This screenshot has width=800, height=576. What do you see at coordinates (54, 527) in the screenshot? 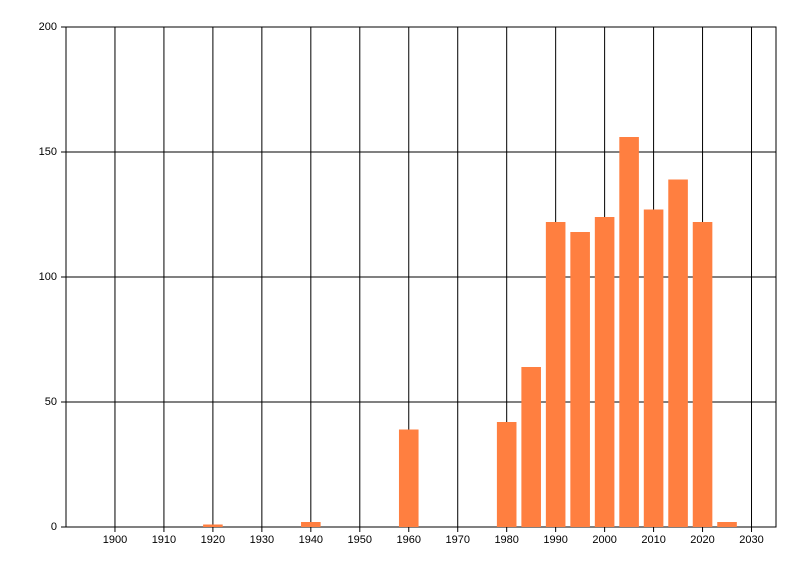
I see `y-tick-label: 0` at bounding box center [54, 527].